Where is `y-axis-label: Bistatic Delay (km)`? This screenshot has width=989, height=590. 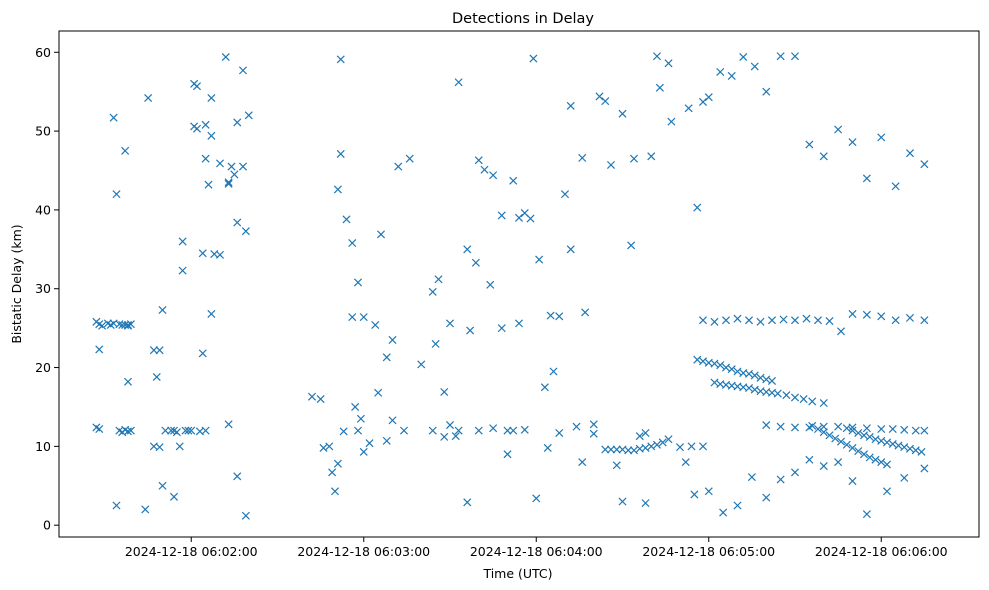 y-axis-label: Bistatic Delay (km) is located at coordinates (16, 283).